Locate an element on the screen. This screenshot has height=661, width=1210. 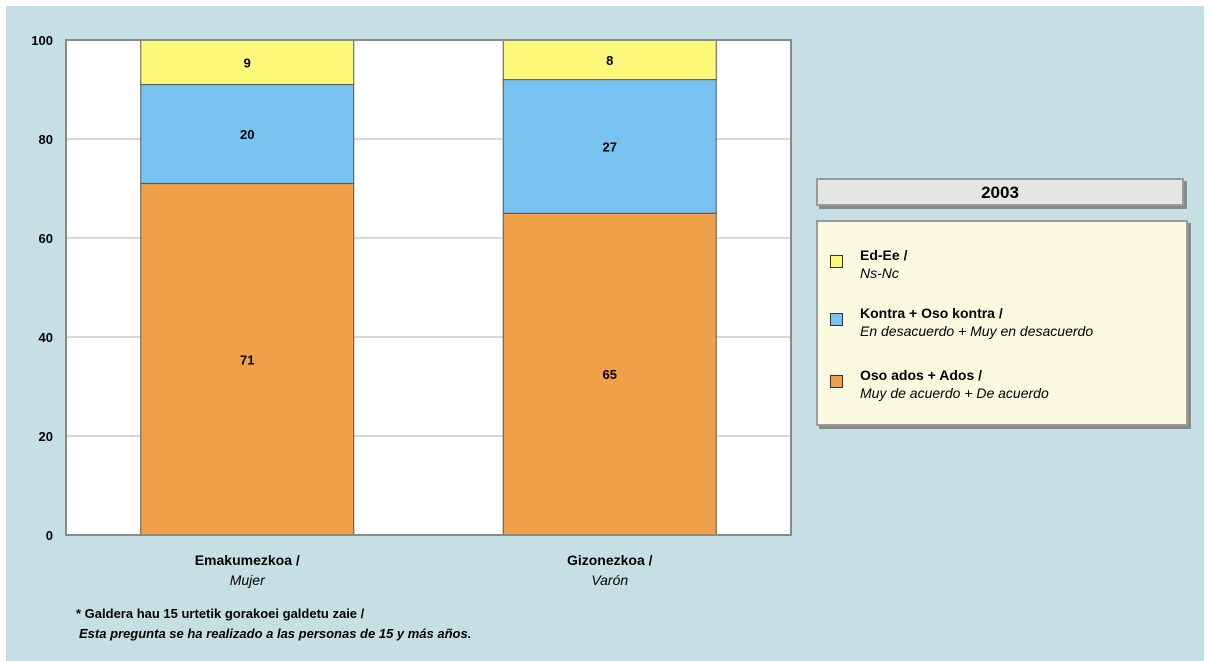
data-label: 27 is located at coordinates (610, 146).